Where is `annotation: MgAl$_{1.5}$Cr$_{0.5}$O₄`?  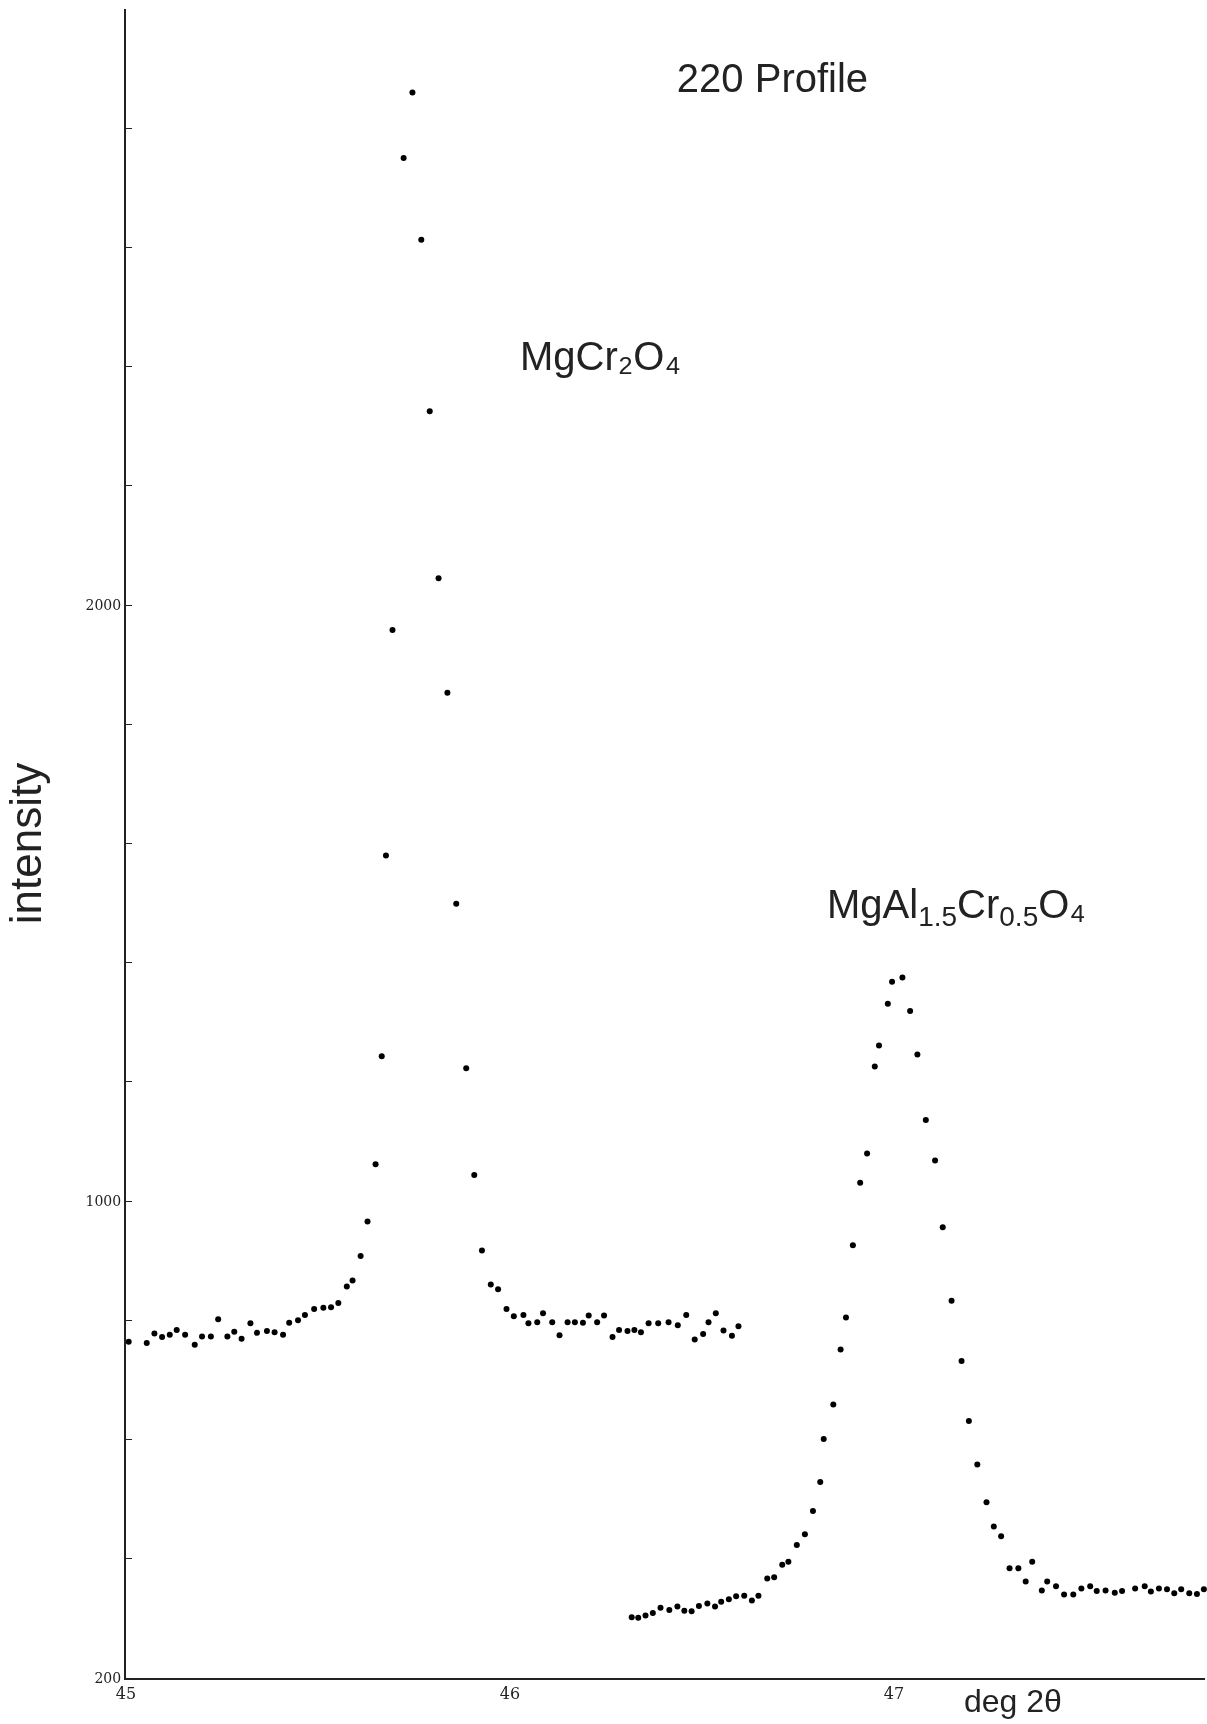 annotation: MgAl$_{1.5}$Cr$_{0.5}$O₄ is located at coordinates (956, 907).